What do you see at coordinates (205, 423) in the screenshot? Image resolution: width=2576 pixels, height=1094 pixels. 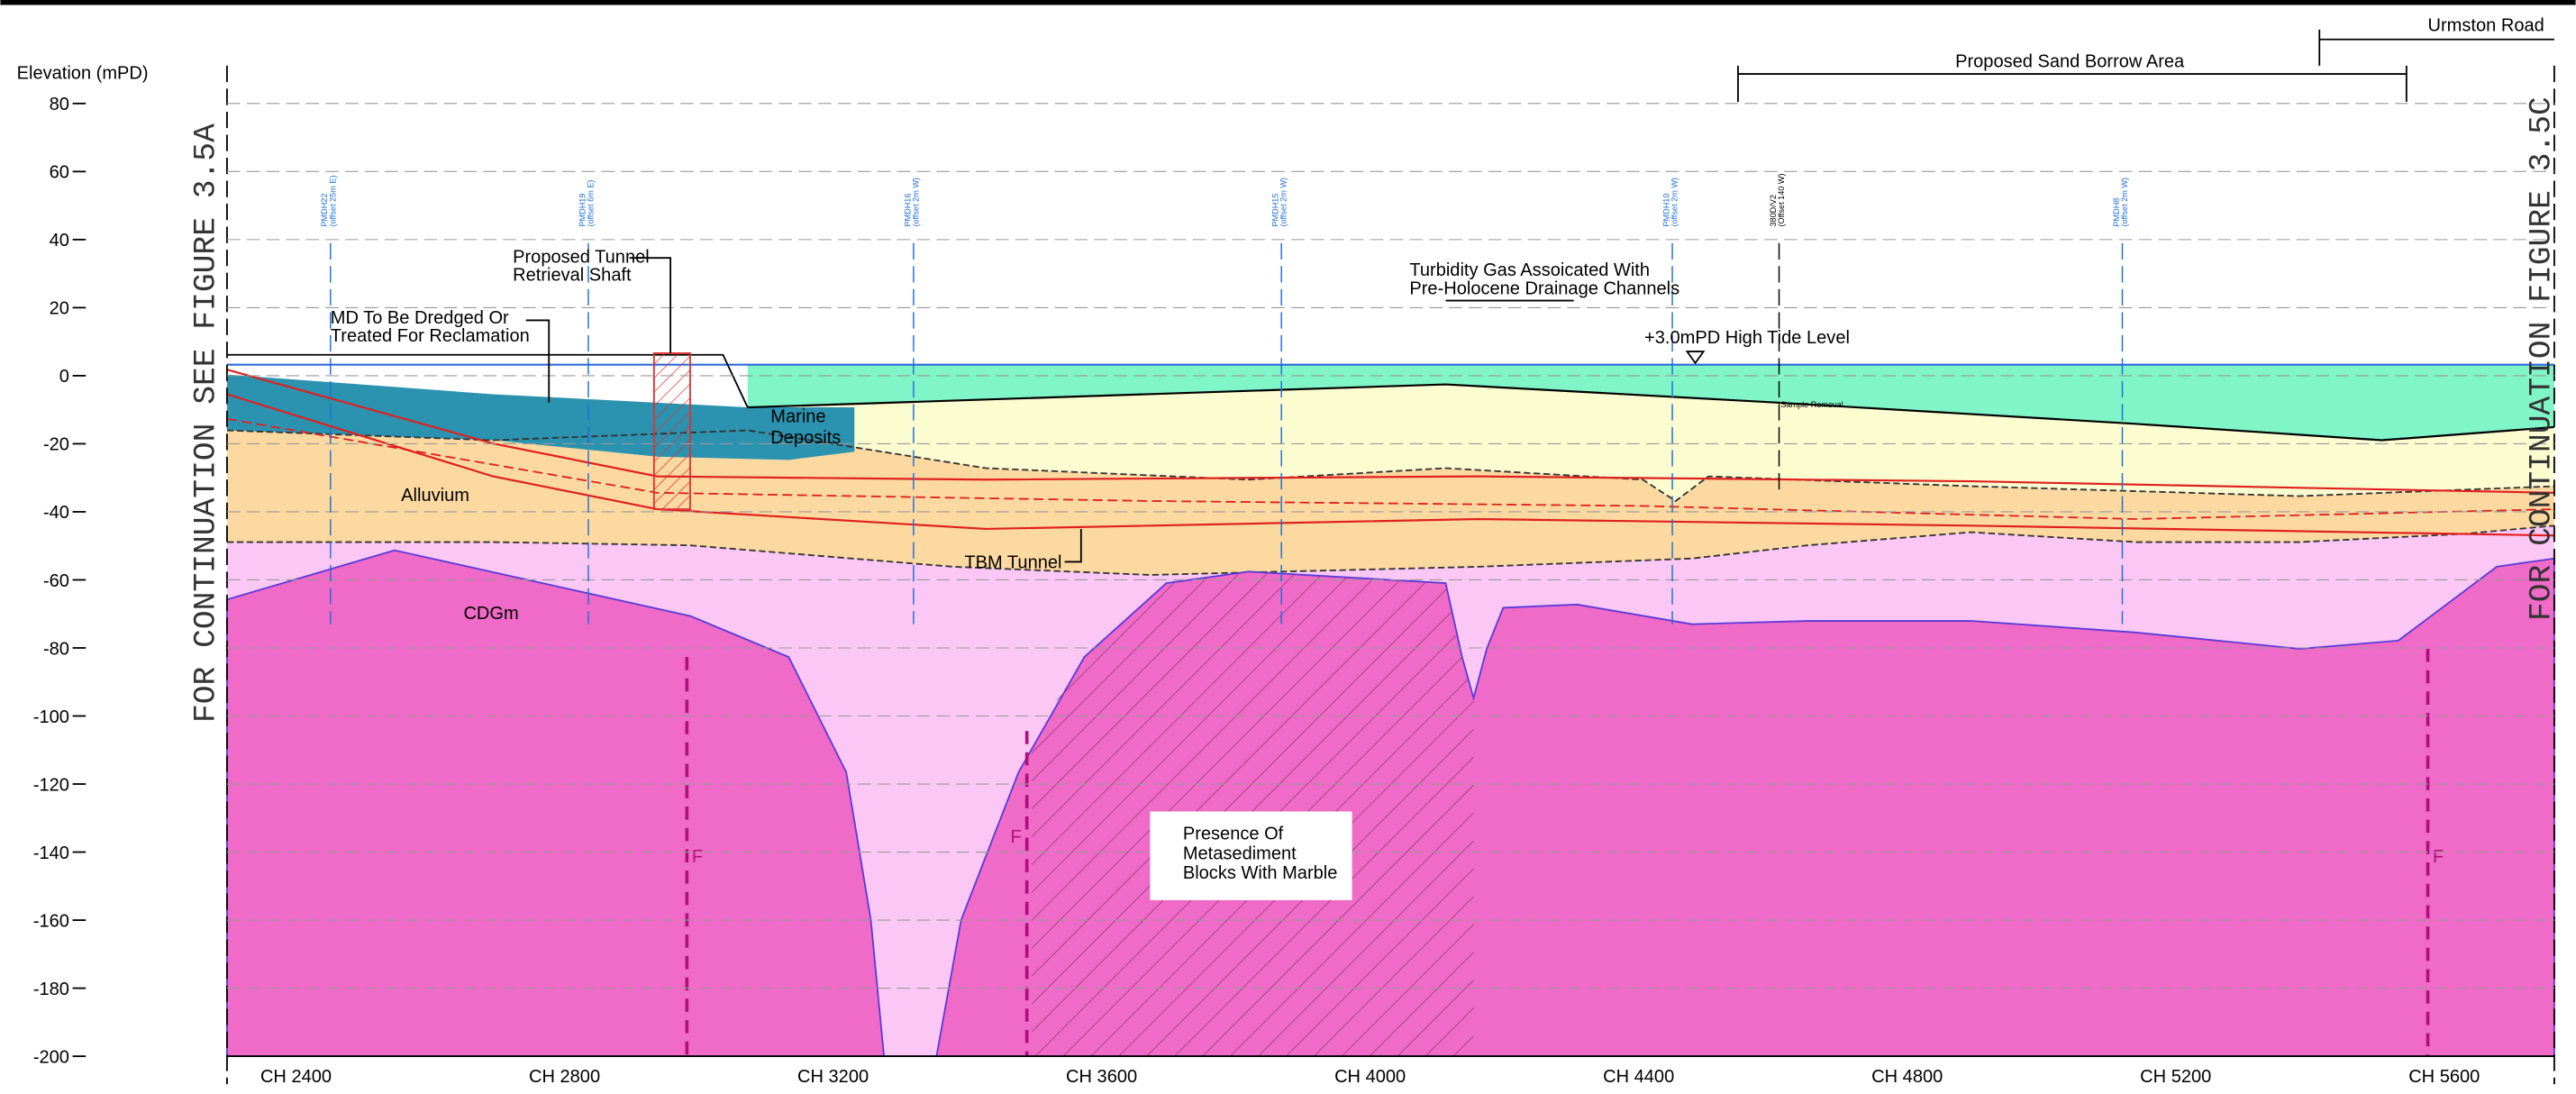 I see `continuation-left: FOR CONTINUATION SEE FIGURE 3.5A` at bounding box center [205, 423].